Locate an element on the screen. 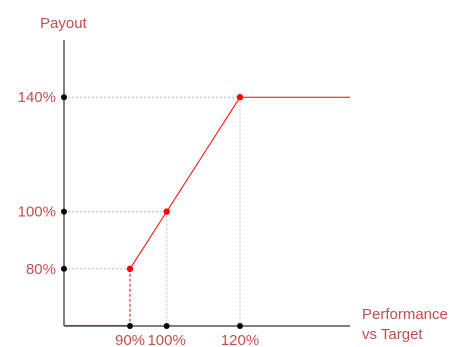 Image resolution: width=471 pixels, height=347 pixels. x-axis-label-line-1: Performance is located at coordinates (405, 314).